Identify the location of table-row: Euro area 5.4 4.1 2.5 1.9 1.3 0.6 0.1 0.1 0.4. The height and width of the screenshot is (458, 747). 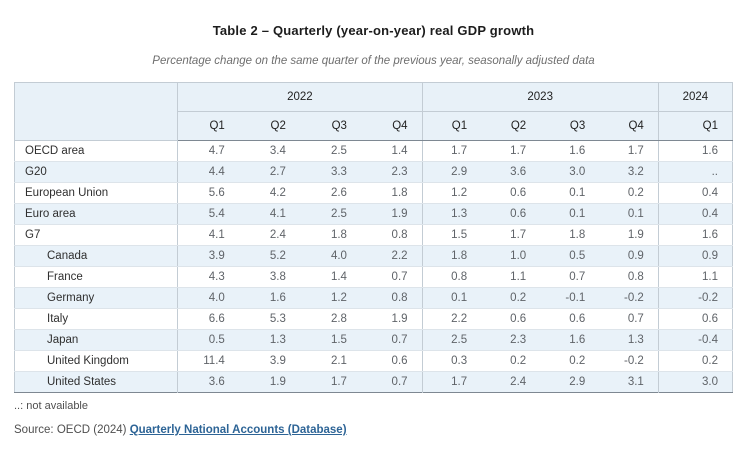
(373, 214).